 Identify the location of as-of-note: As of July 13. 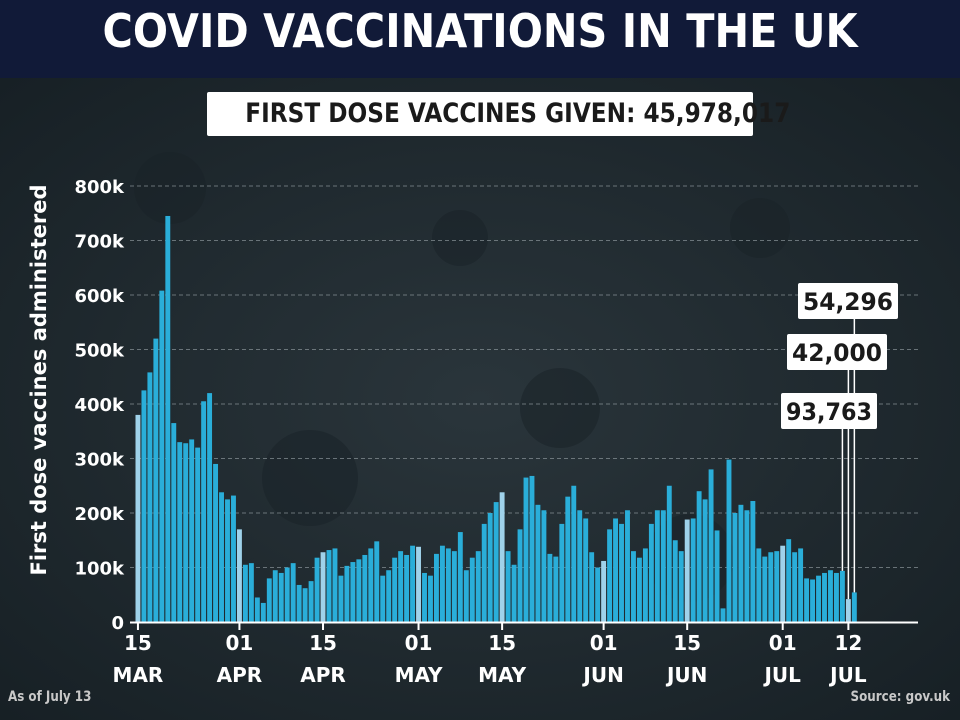
(50, 697).